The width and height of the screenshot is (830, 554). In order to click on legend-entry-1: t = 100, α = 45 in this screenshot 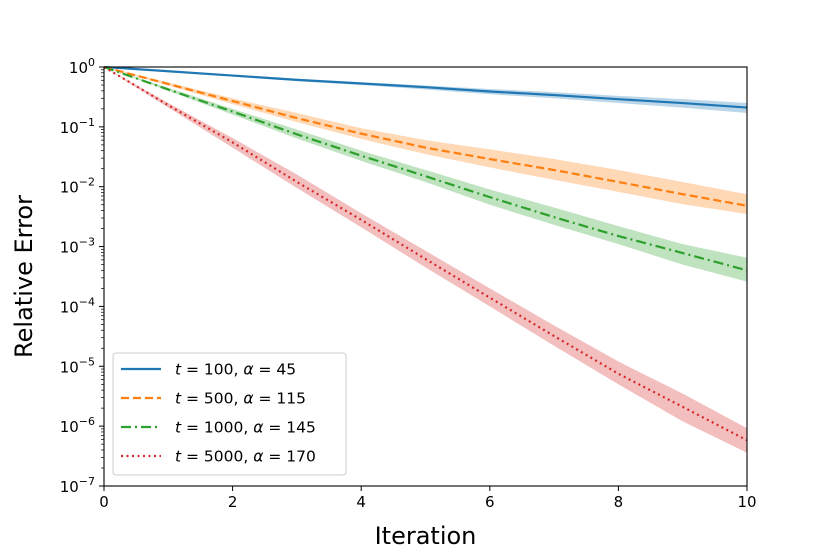, I will do `click(235, 370)`.